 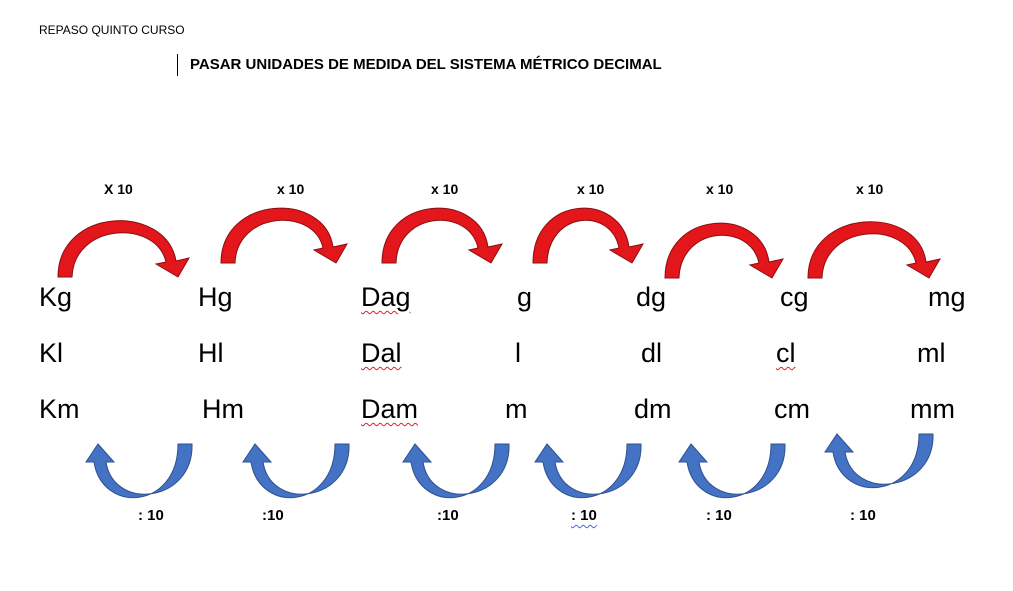 What do you see at coordinates (56, 297) in the screenshot?
I see `unit-mass: Kg` at bounding box center [56, 297].